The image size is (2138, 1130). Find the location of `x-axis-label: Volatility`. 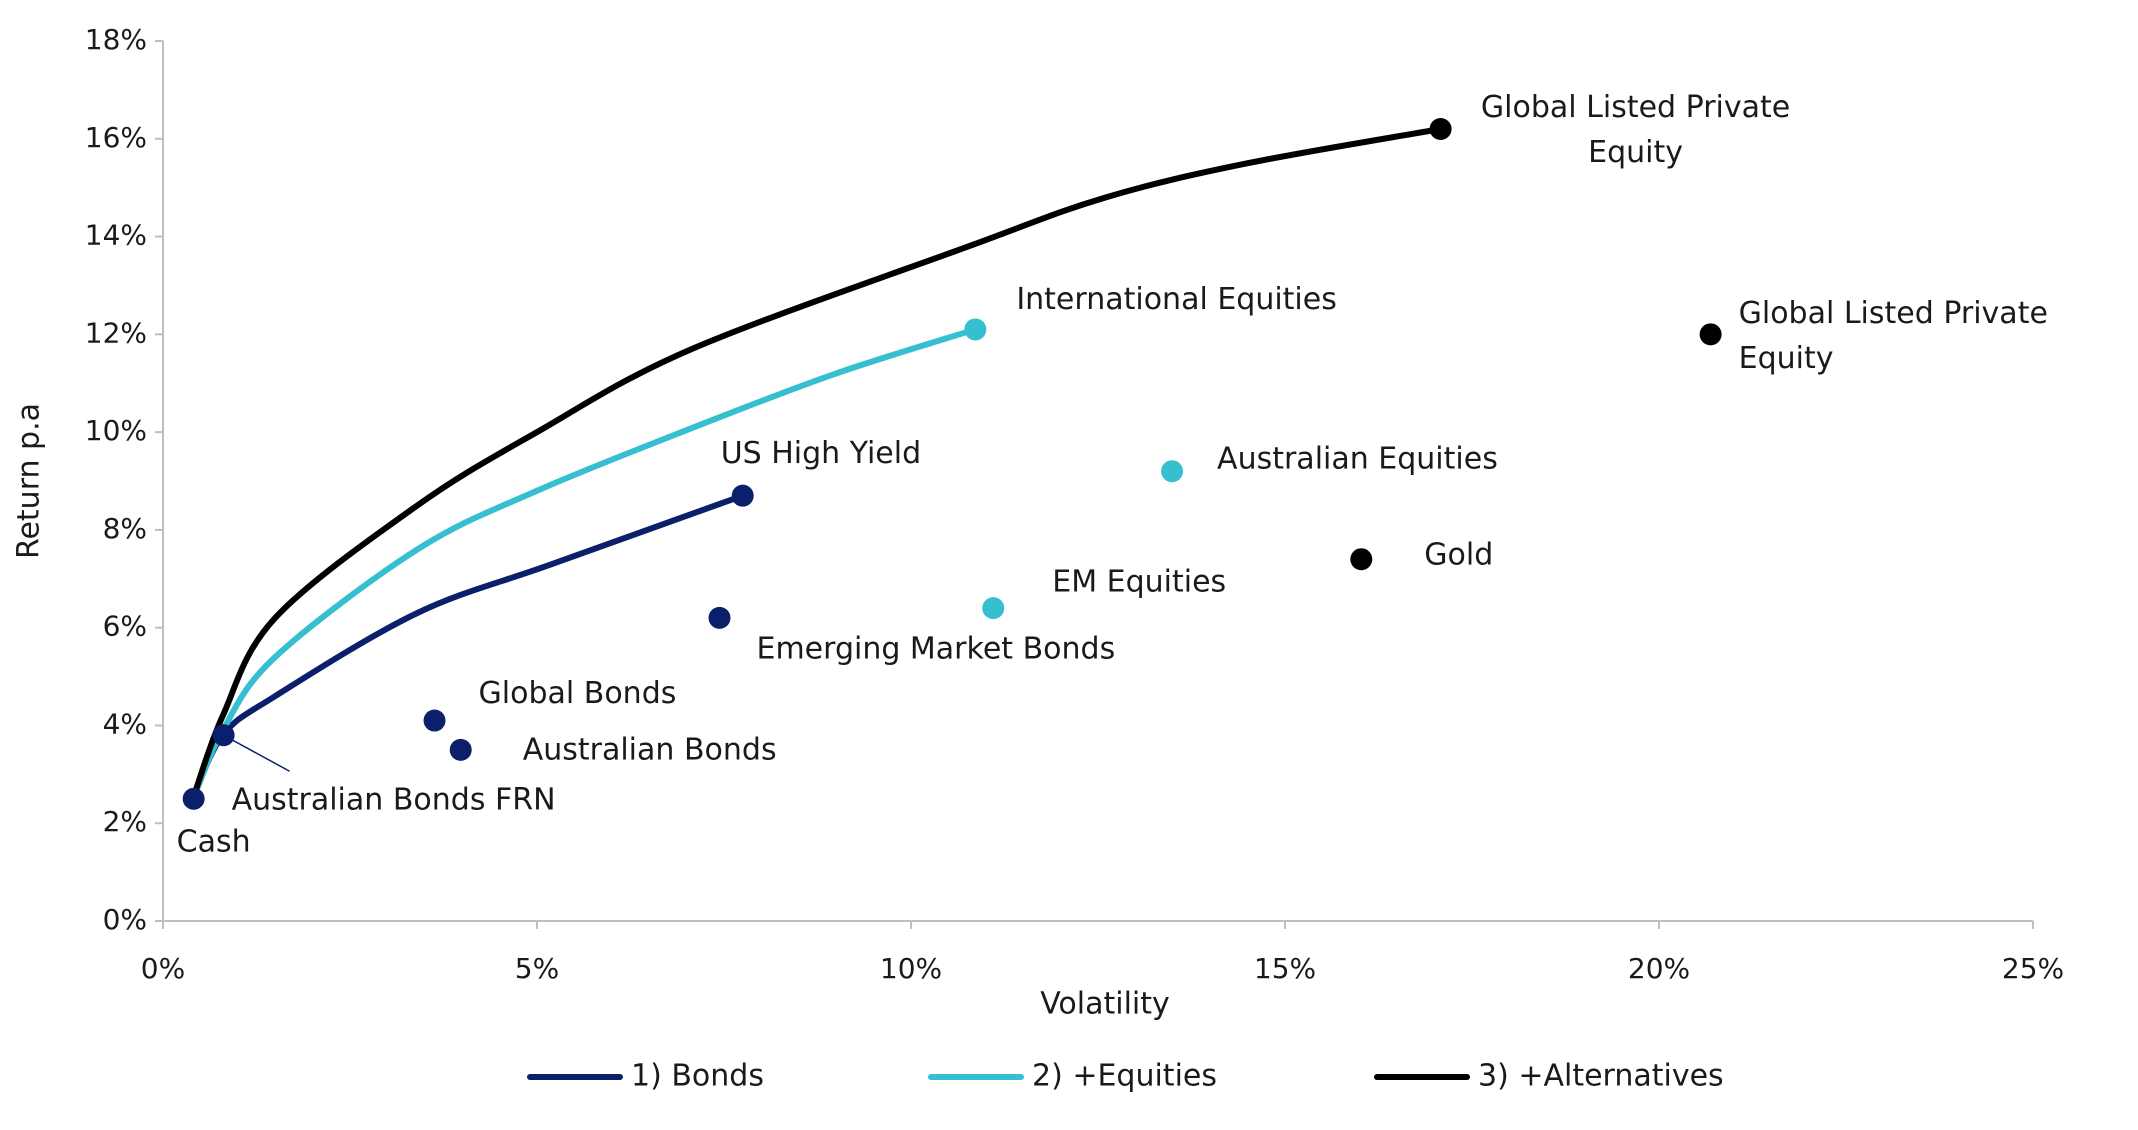

x-axis-label: Volatility is located at coordinates (1105, 1004).